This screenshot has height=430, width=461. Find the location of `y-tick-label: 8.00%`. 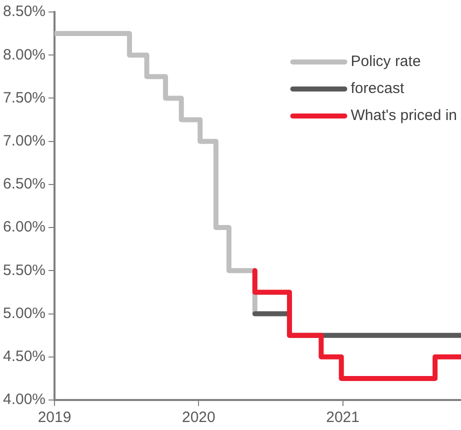

y-tick-label: 8.00% is located at coordinates (24, 55).